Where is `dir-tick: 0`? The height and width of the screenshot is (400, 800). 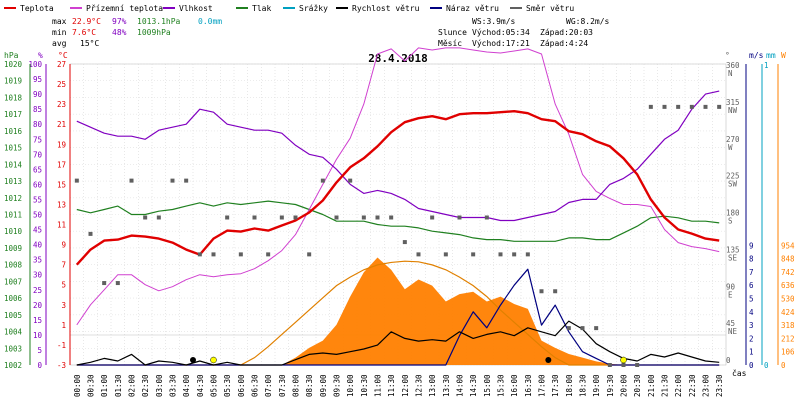
dir-tick: 0 is located at coordinates (728, 360).